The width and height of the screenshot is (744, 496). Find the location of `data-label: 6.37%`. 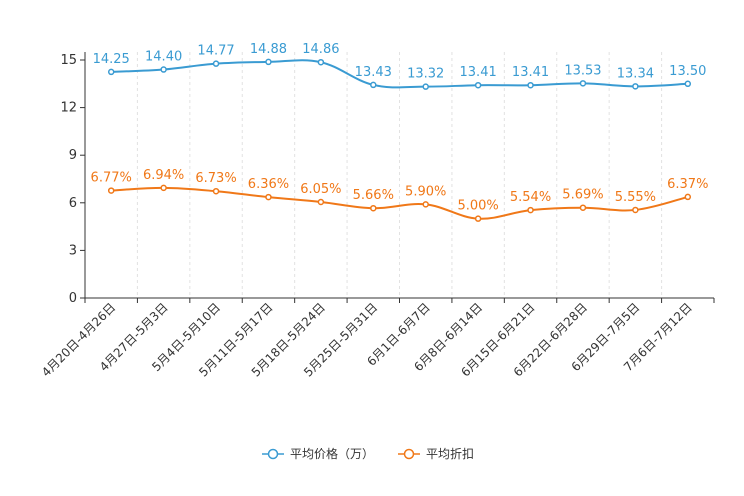

data-label: 6.37% is located at coordinates (687, 184).